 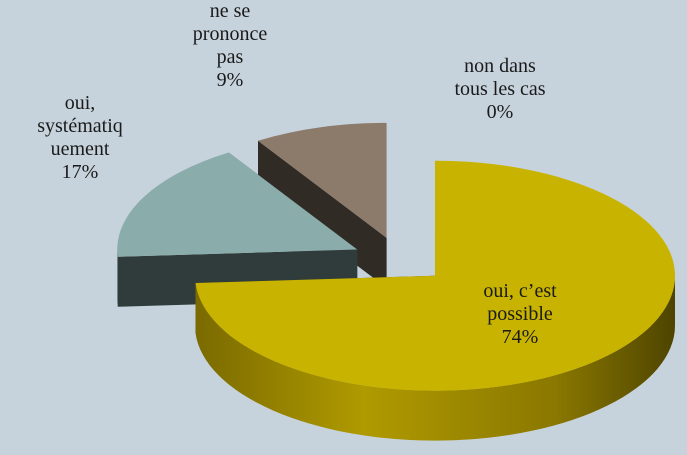 What do you see at coordinates (520, 337) in the screenshot?
I see `label-value: 74%` at bounding box center [520, 337].